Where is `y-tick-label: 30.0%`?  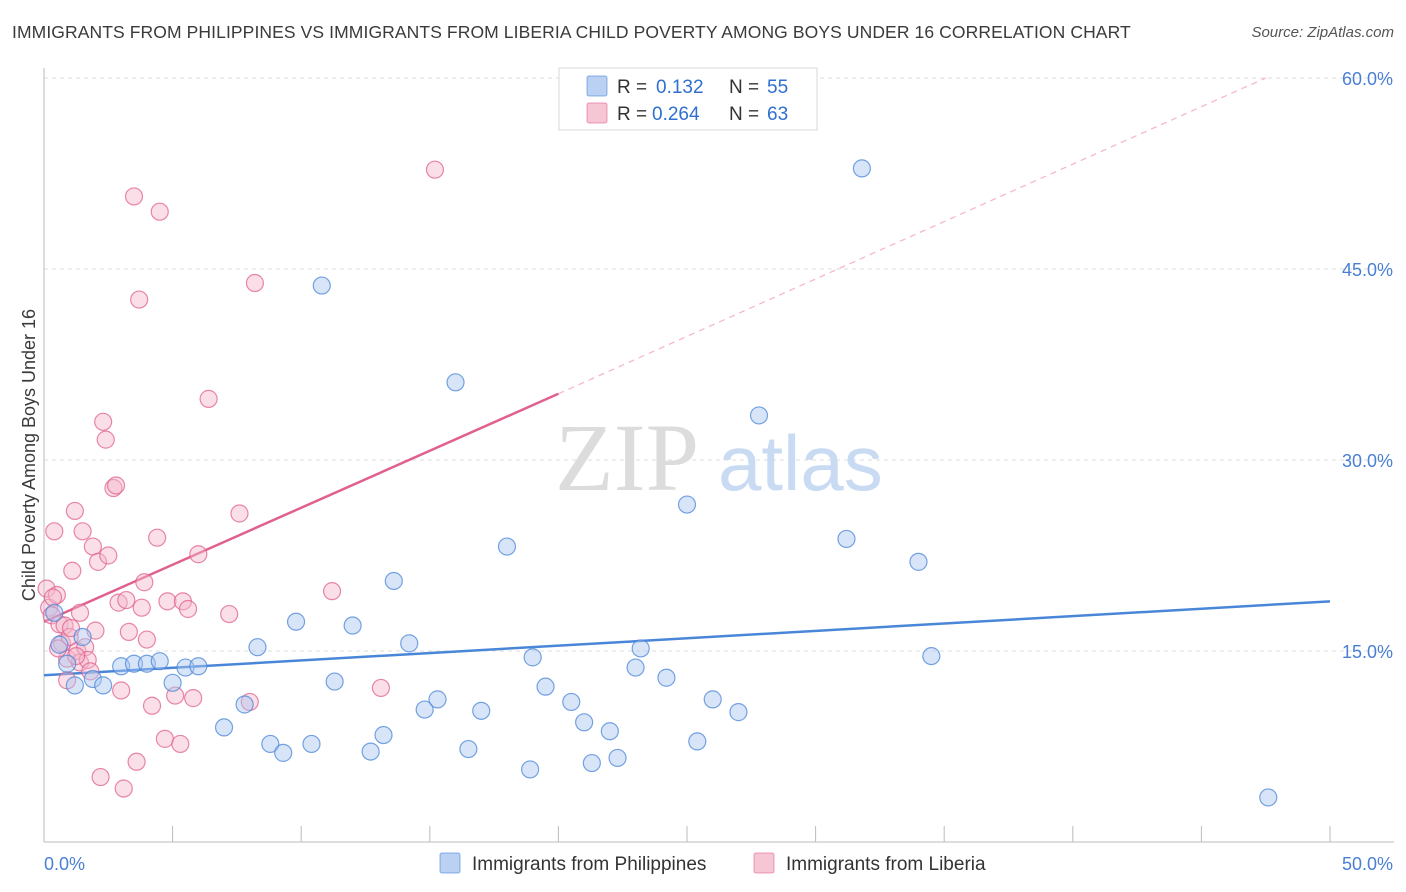
y-tick-label: 30.0% is located at coordinates (1367, 461).